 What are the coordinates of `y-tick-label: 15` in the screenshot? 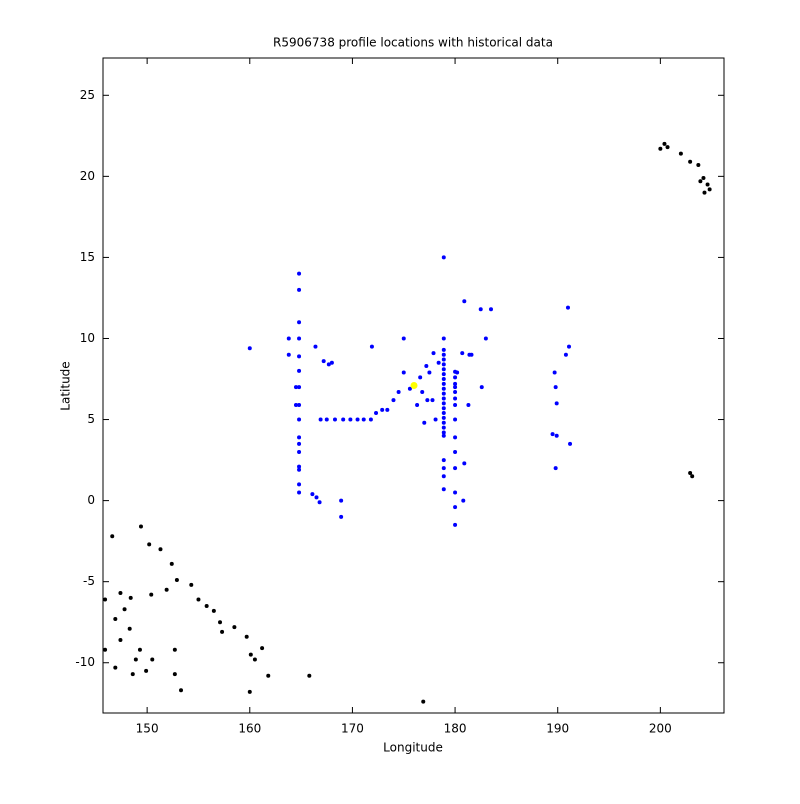 It's located at (87, 257).